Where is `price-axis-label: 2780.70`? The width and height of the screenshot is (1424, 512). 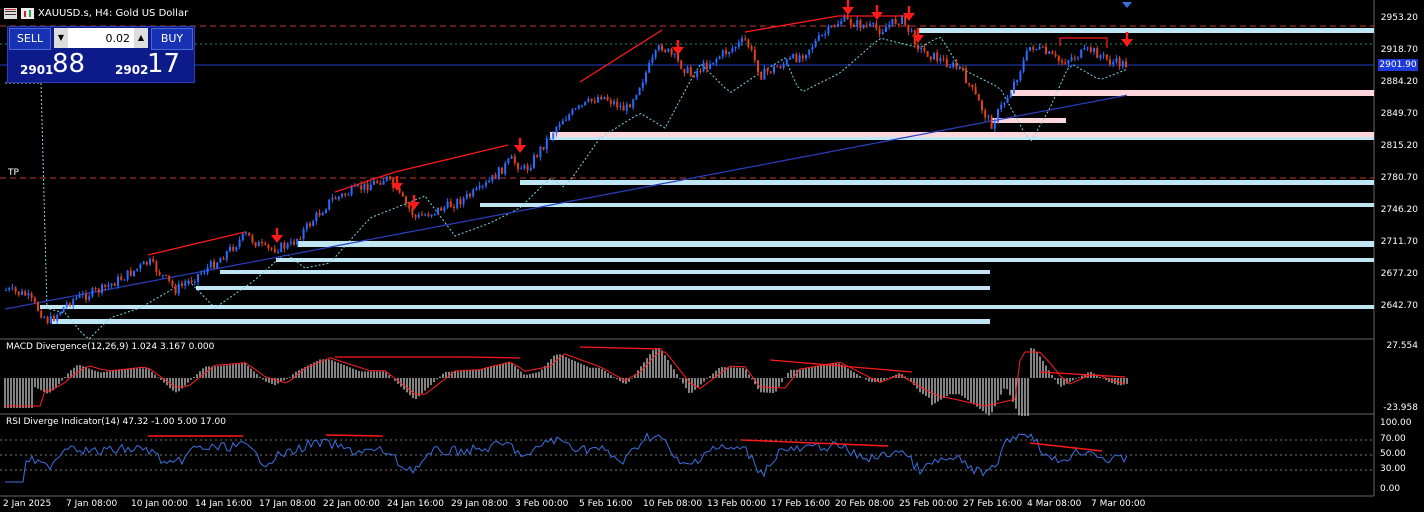 price-axis-label: 2780.70 is located at coordinates (1399, 178).